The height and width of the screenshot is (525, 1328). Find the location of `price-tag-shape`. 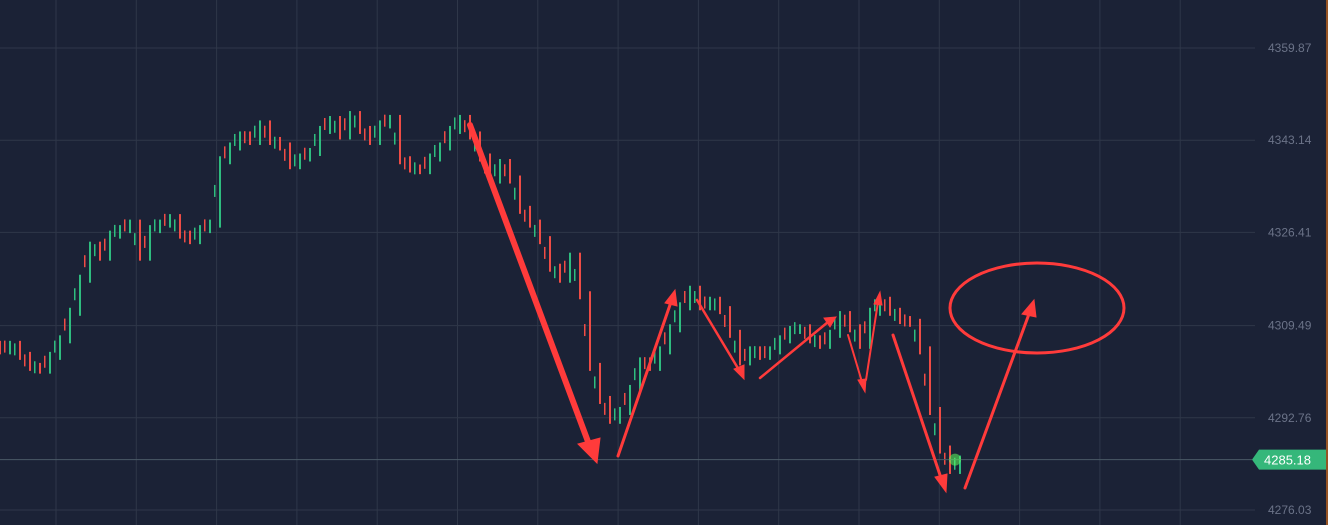

price-tag-shape is located at coordinates (1289, 459).